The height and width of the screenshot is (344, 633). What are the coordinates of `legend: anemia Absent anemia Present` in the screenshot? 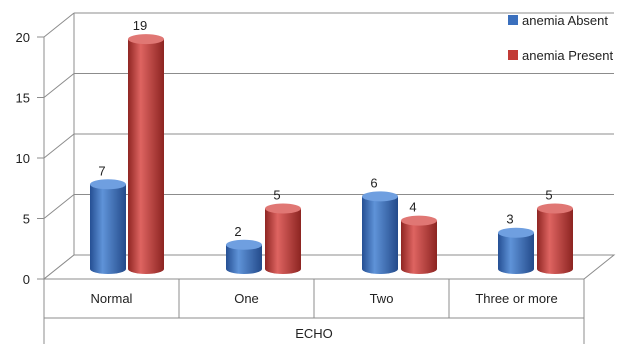 It's located at (560, 38).